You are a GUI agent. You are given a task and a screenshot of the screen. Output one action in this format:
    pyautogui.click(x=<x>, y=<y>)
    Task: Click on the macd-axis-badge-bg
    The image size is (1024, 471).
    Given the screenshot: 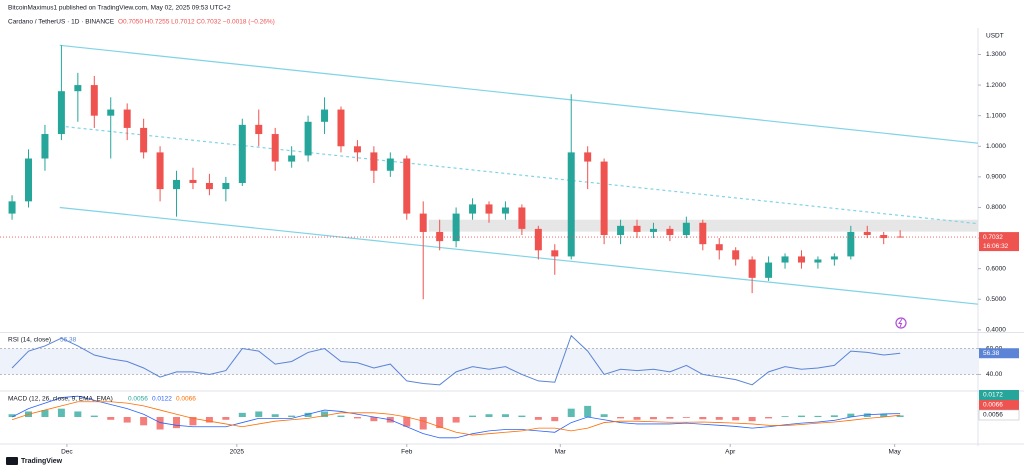 What is the action you would take?
    pyautogui.click(x=999, y=395)
    